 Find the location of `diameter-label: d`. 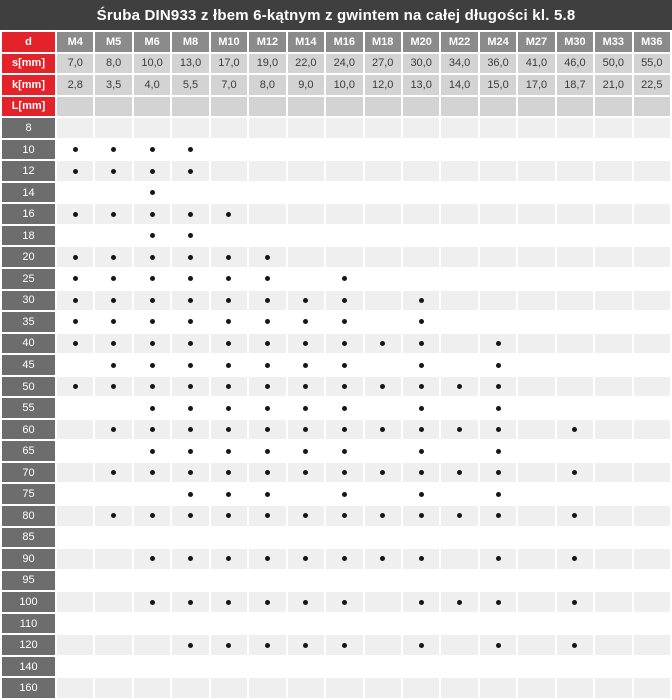

diameter-label: d is located at coordinates (28, 42).